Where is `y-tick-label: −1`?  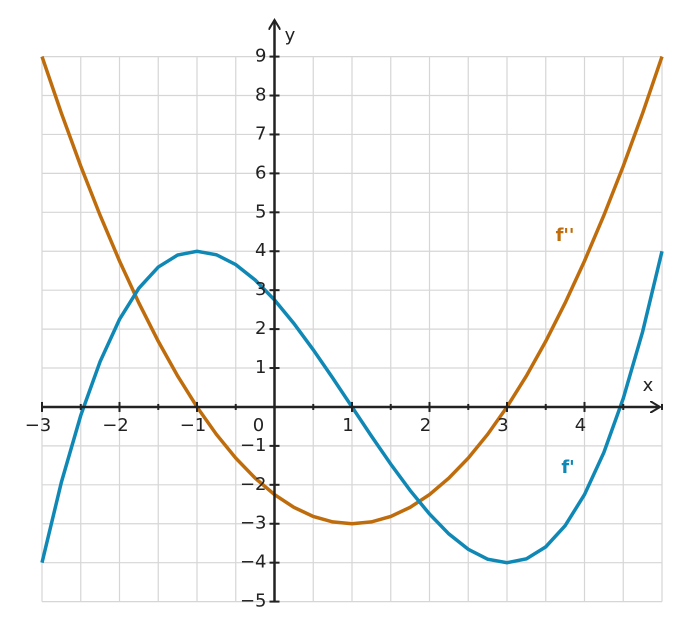
y-tick-label: −1 is located at coordinates (253, 445).